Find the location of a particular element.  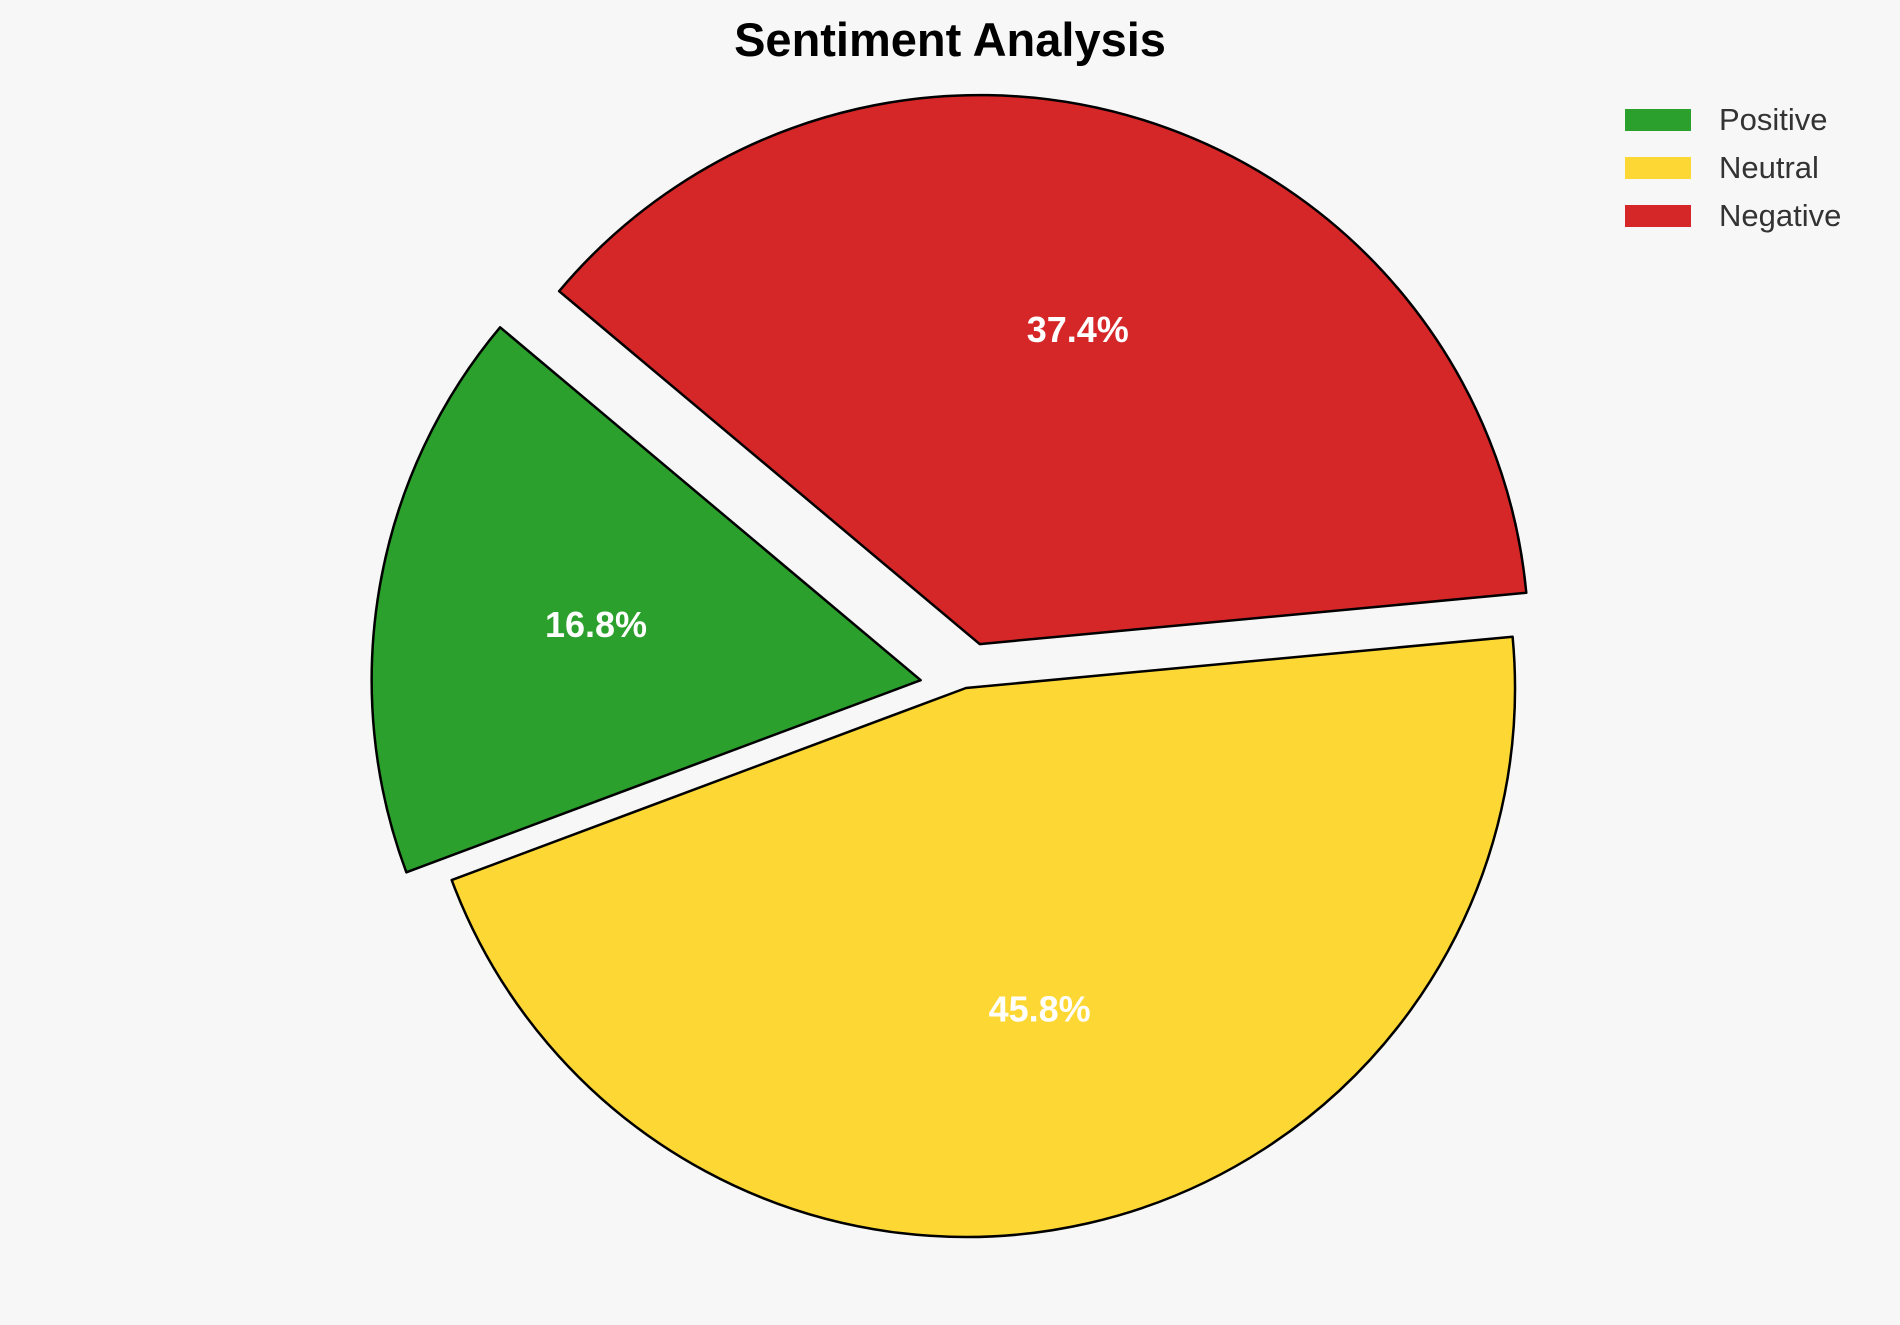

legend-item-neutral: Neutral is located at coordinates (1733, 168).